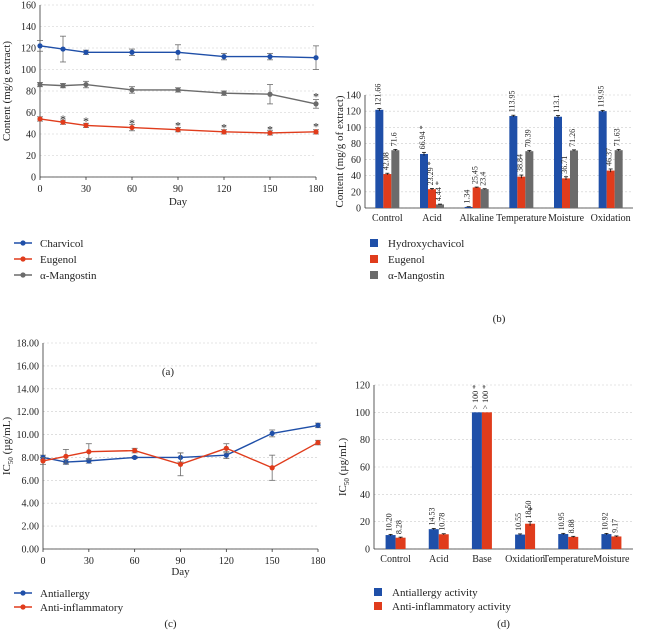  What do you see at coordinates (499, 319) in the screenshot?
I see `panel-label: (b)` at bounding box center [499, 319].